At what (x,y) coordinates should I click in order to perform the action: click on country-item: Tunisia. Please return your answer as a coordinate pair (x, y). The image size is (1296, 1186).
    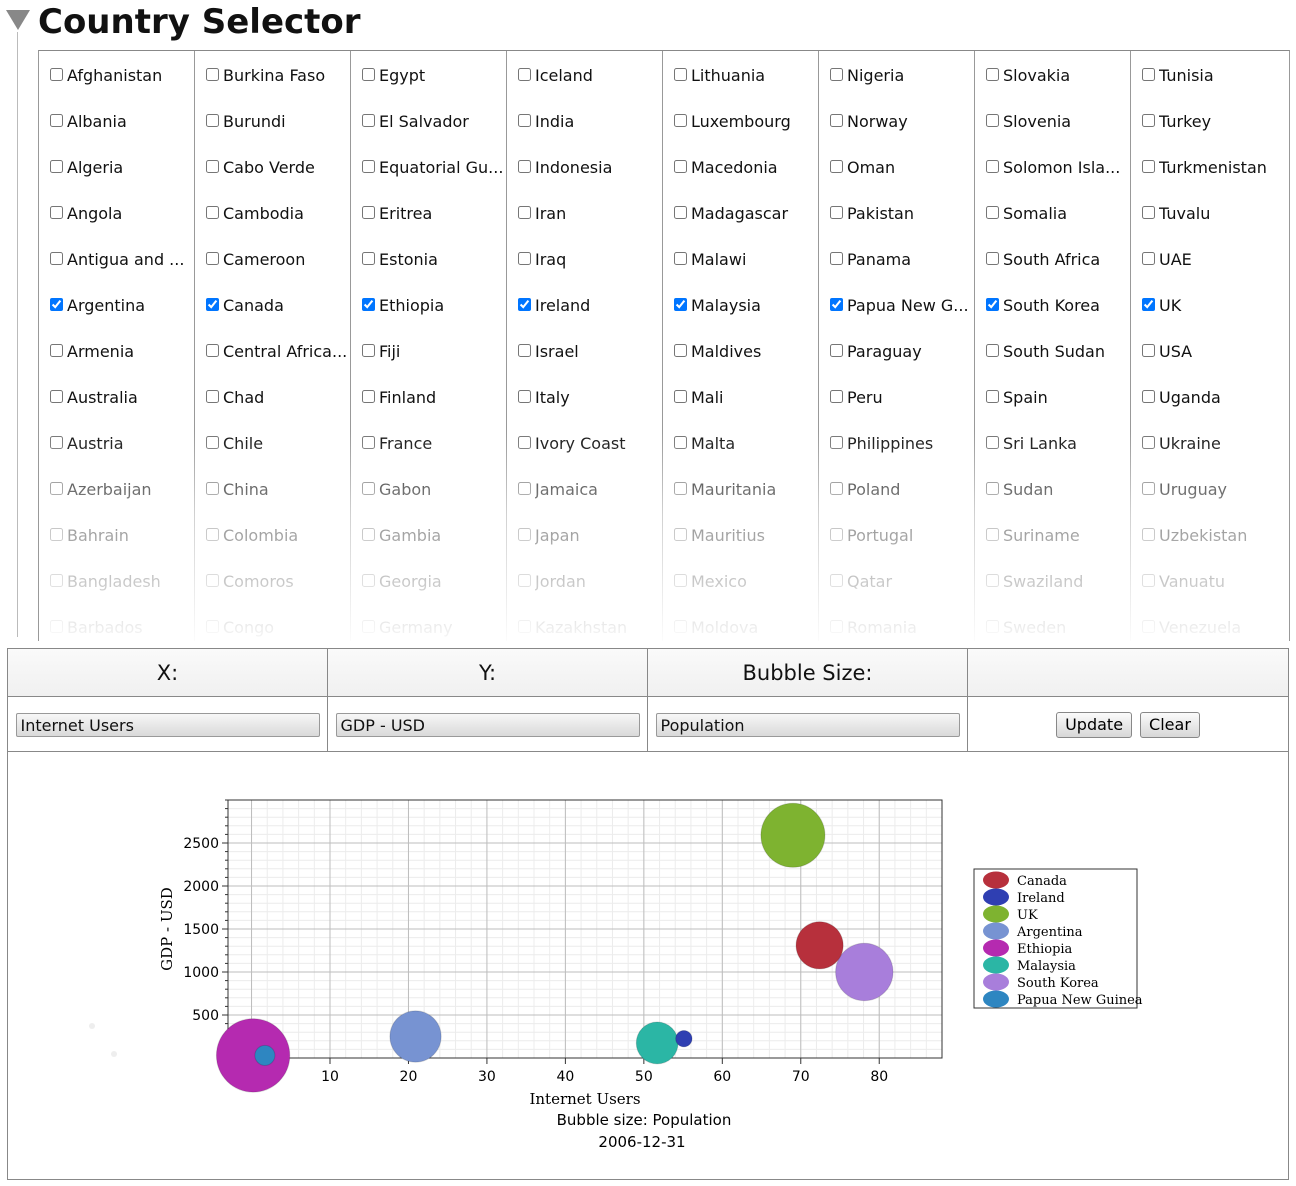
    Looking at the image, I should click on (1209, 89).